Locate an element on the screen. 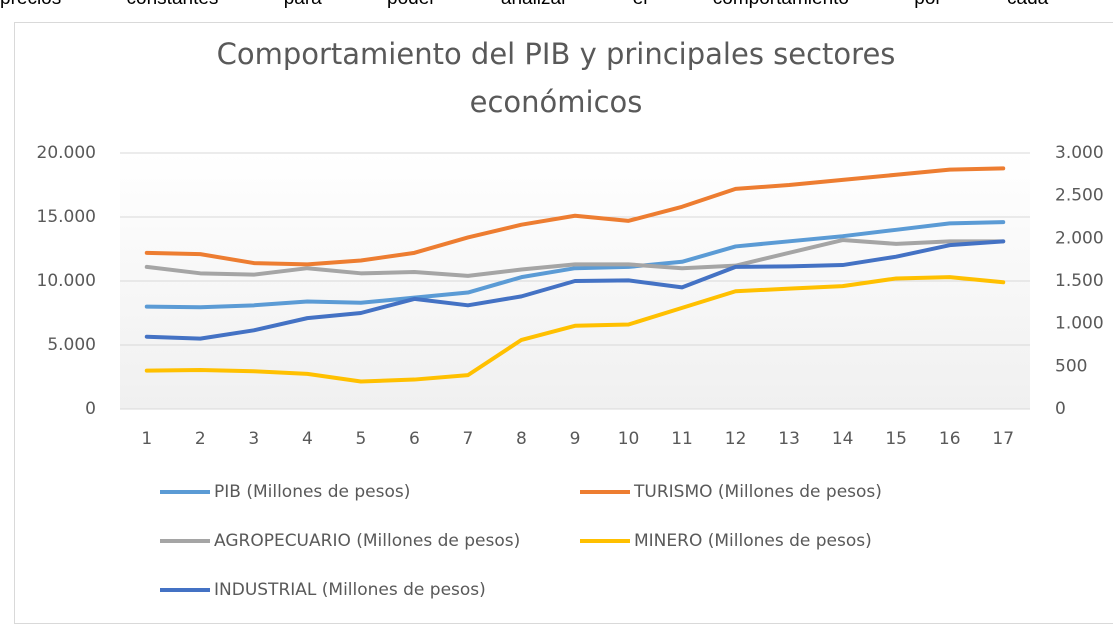 The height and width of the screenshot is (624, 1113). y2-tick-label: 3.000 is located at coordinates (1079, 153).